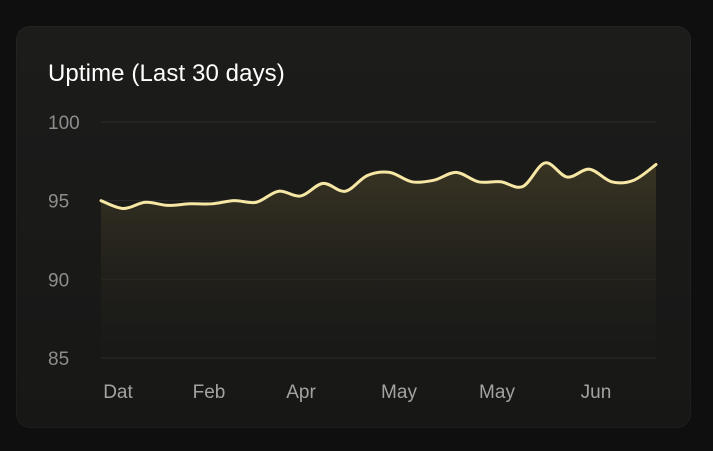 The height and width of the screenshot is (451, 713). Describe the element at coordinates (64, 123) in the screenshot. I see `y-tick-label: 100` at that location.